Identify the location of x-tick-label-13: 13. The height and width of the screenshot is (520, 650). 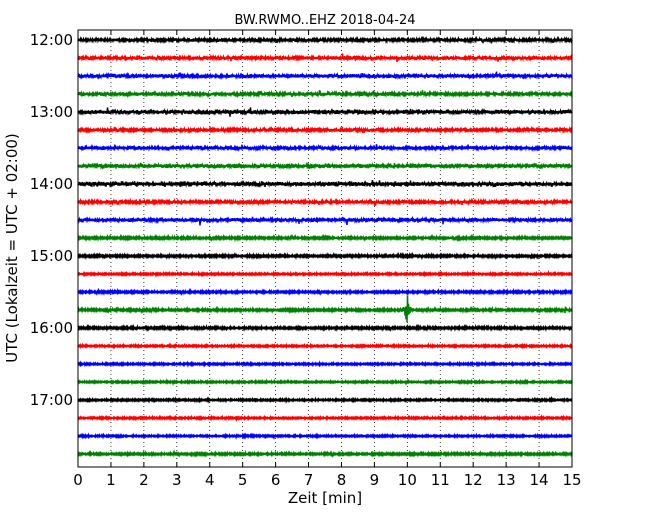
(506, 480).